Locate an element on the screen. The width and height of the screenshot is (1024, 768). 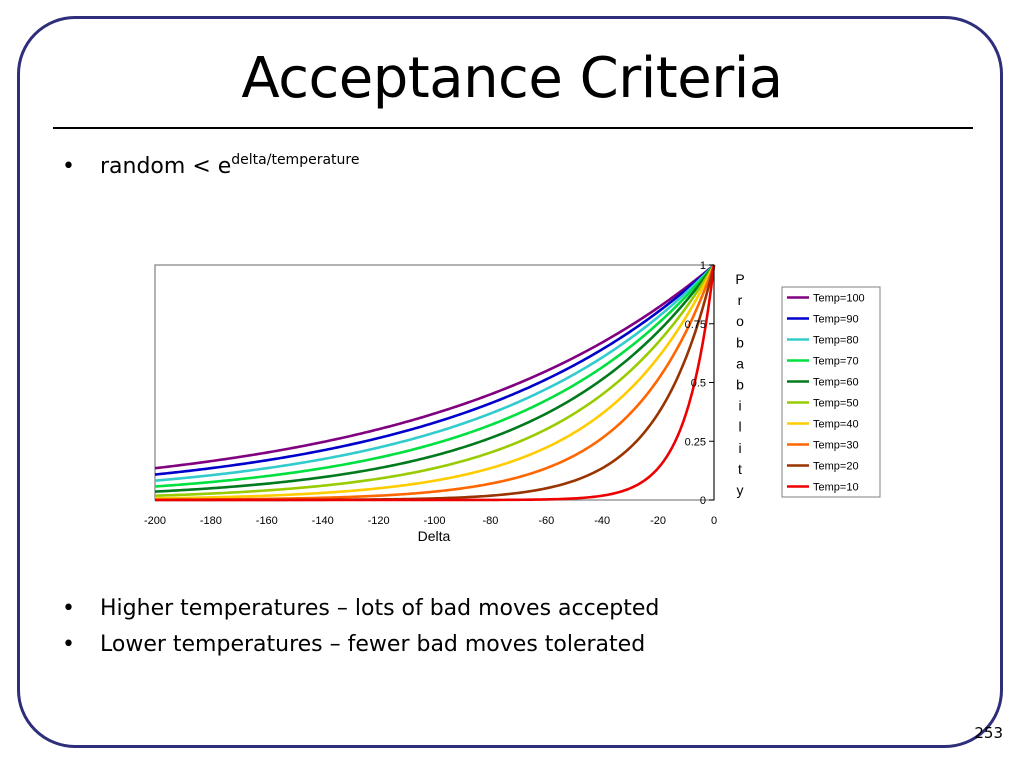
legend-entry: Temp=100 is located at coordinates (839, 299).